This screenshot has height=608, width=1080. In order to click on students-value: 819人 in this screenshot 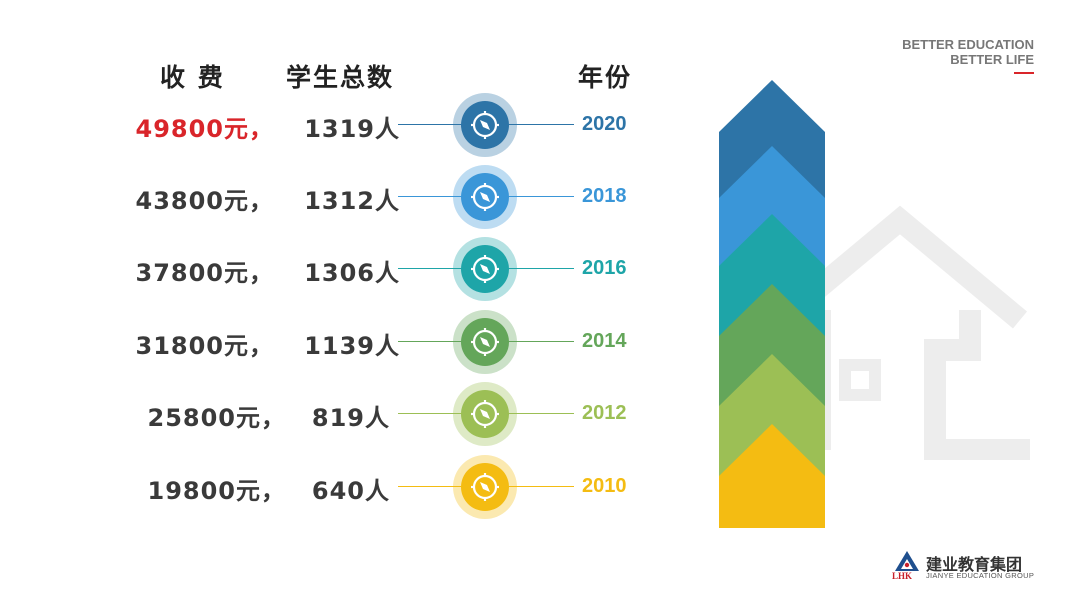, I will do `click(350, 418)`.